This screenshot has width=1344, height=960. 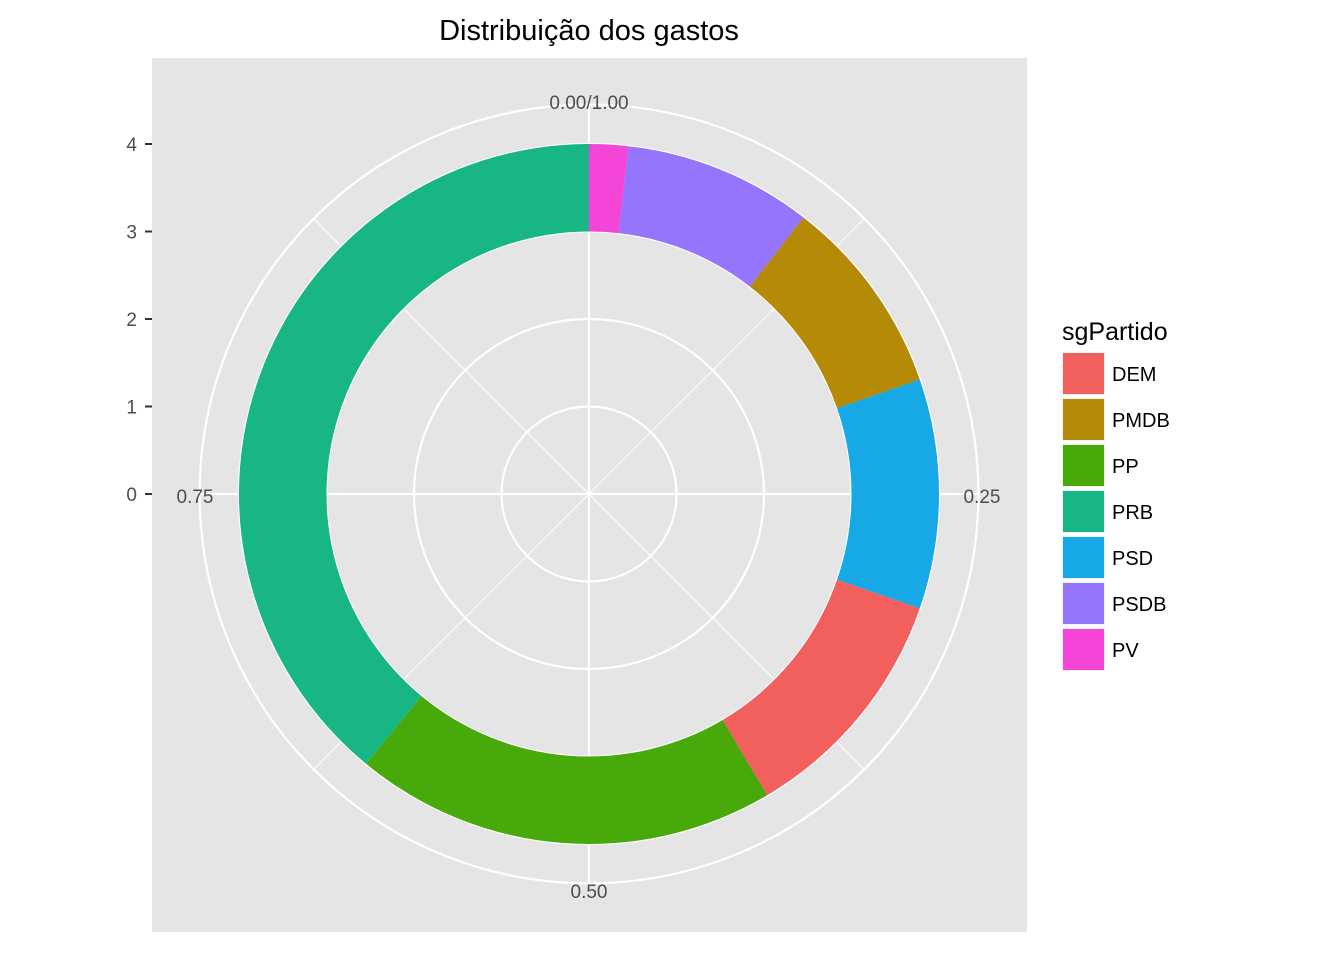 I want to click on legend-title: sgPartido, so click(x=1115, y=332).